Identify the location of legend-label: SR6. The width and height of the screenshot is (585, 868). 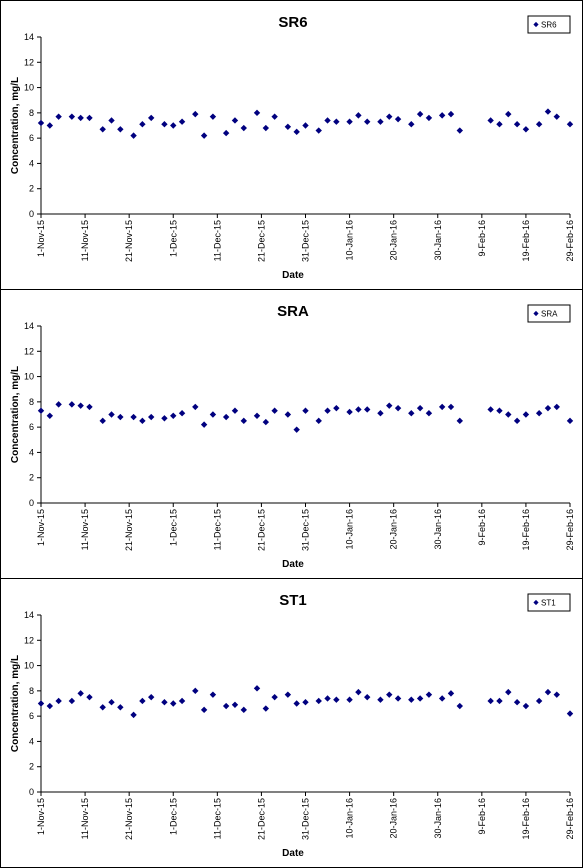
(549, 25).